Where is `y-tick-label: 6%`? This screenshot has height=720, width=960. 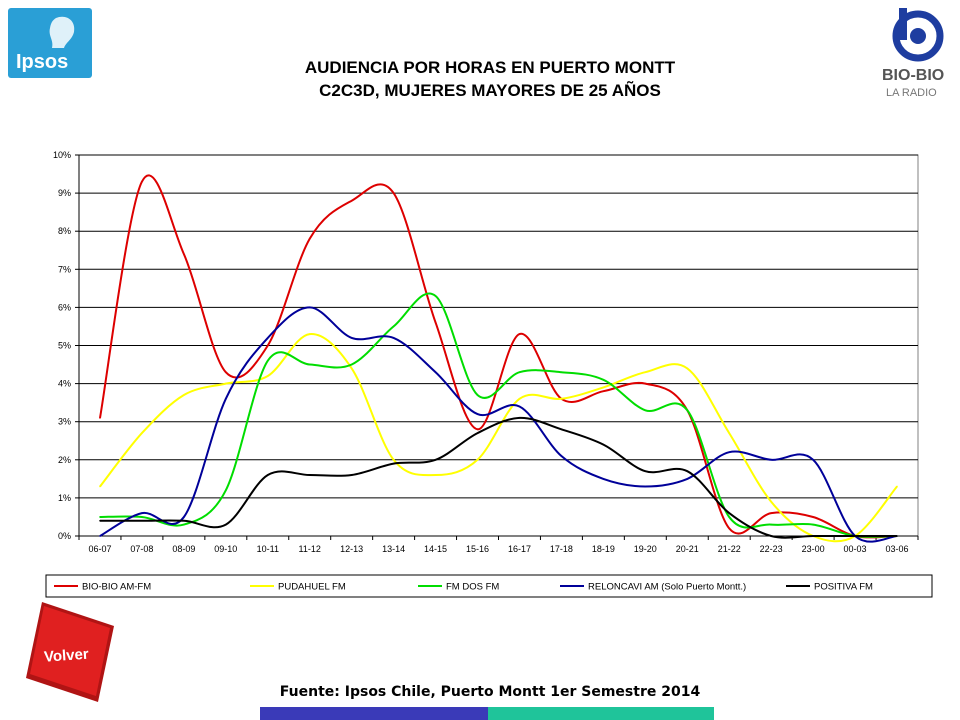
y-tick-label: 6% is located at coordinates (64, 307).